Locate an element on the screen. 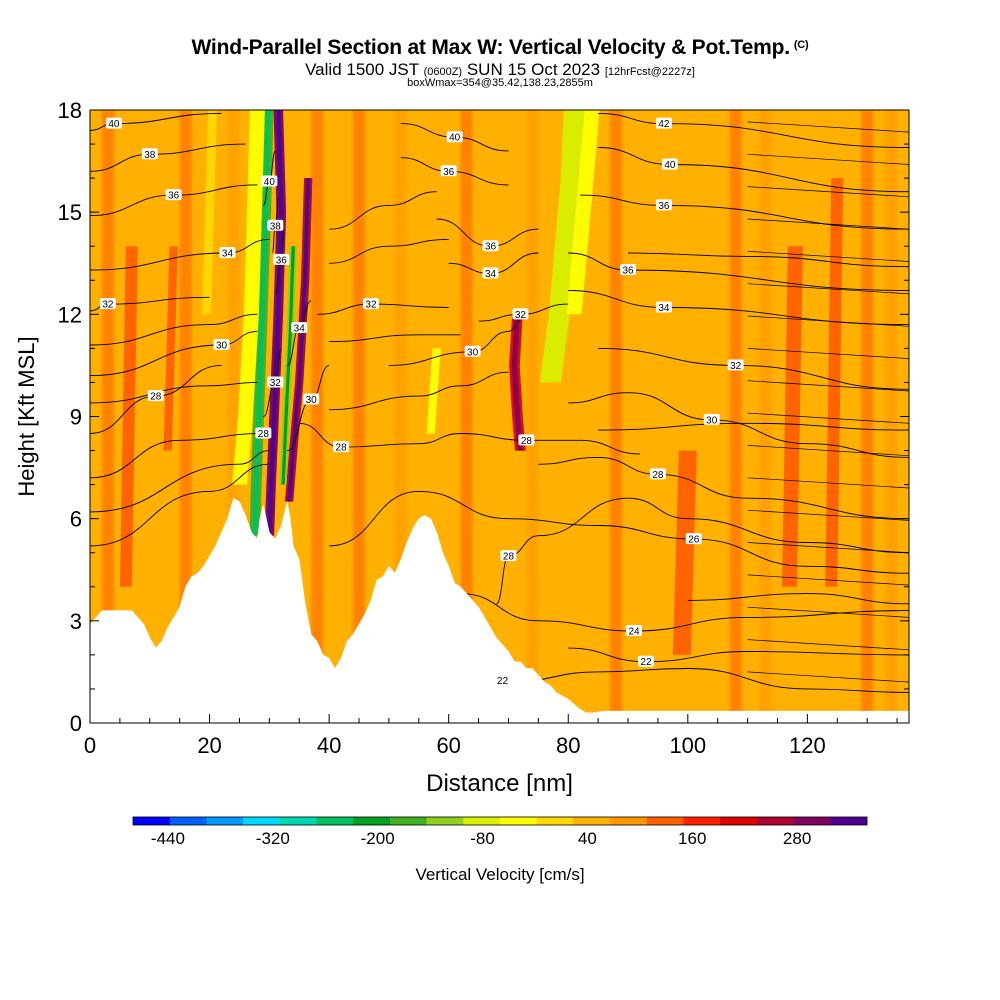 Image resolution: width=1000 pixels, height=1000 pixels. y-tick-label: 12 is located at coordinates (70, 314).